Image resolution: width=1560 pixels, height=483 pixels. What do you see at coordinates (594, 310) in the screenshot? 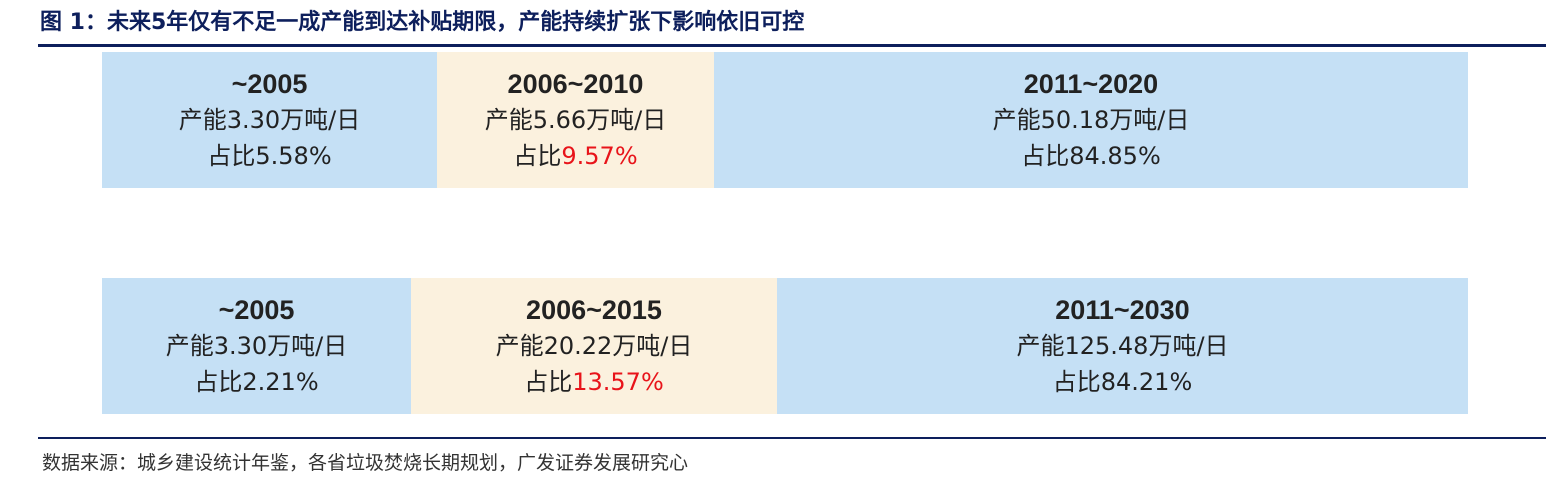
I see `period-label: 2006~2015` at bounding box center [594, 310].